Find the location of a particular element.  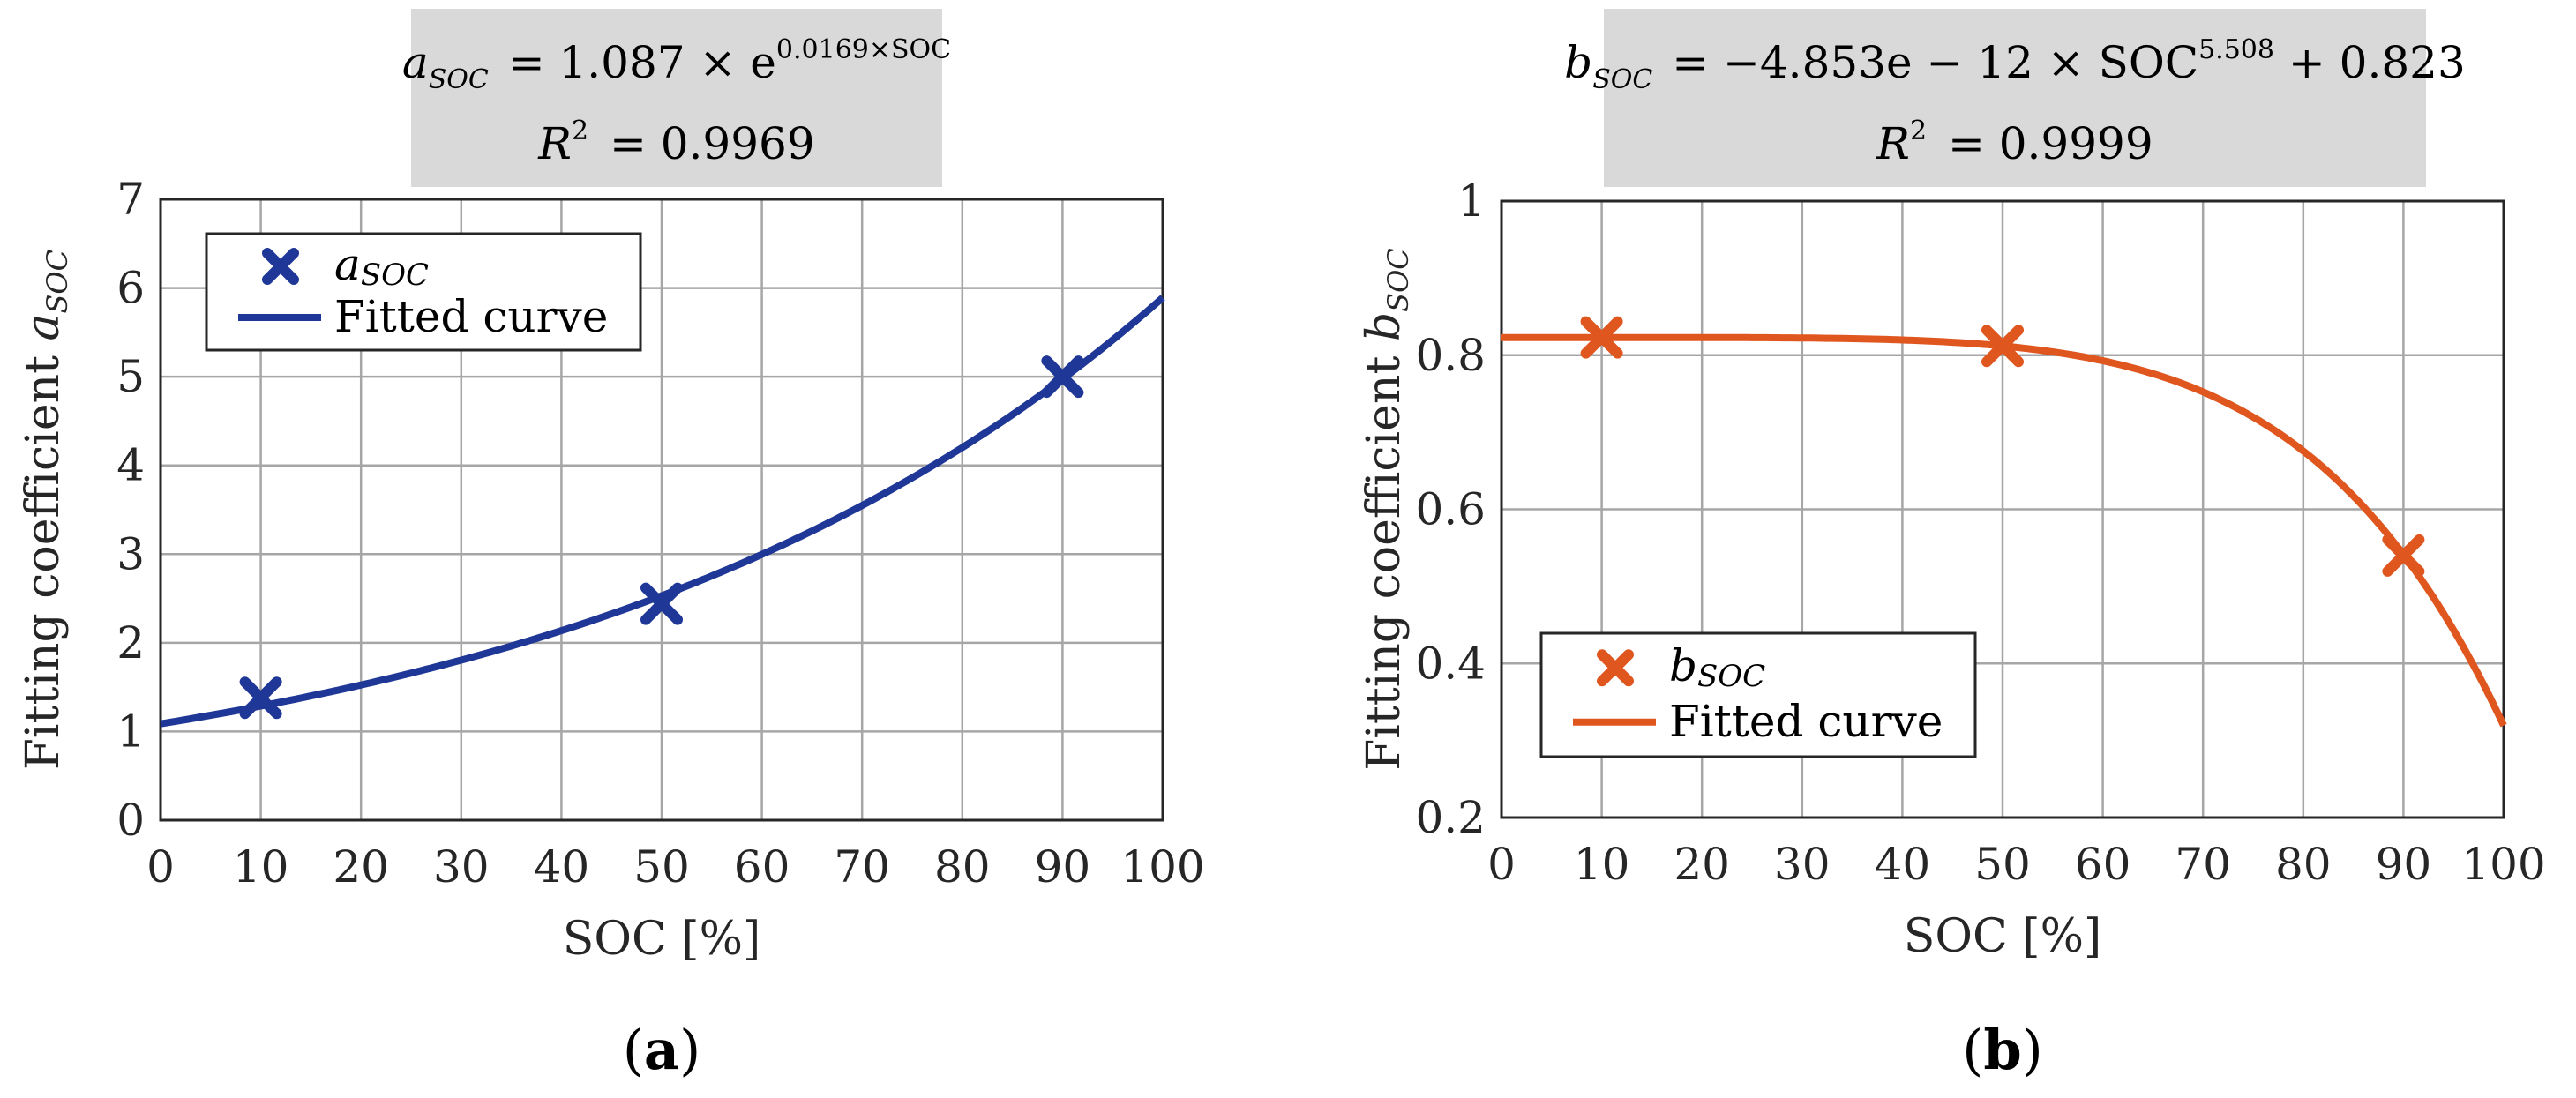

y-tick-label: 0.2 is located at coordinates (1451, 818).